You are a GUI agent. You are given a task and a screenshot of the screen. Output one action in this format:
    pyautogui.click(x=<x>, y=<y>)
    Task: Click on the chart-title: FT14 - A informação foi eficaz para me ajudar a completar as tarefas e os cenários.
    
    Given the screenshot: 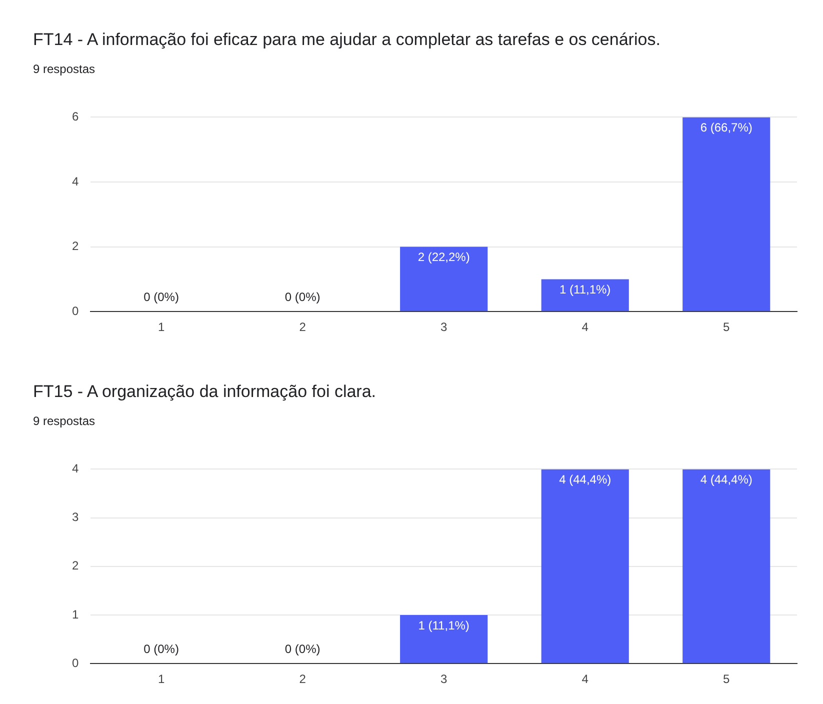 What is the action you would take?
    pyautogui.click(x=346, y=40)
    